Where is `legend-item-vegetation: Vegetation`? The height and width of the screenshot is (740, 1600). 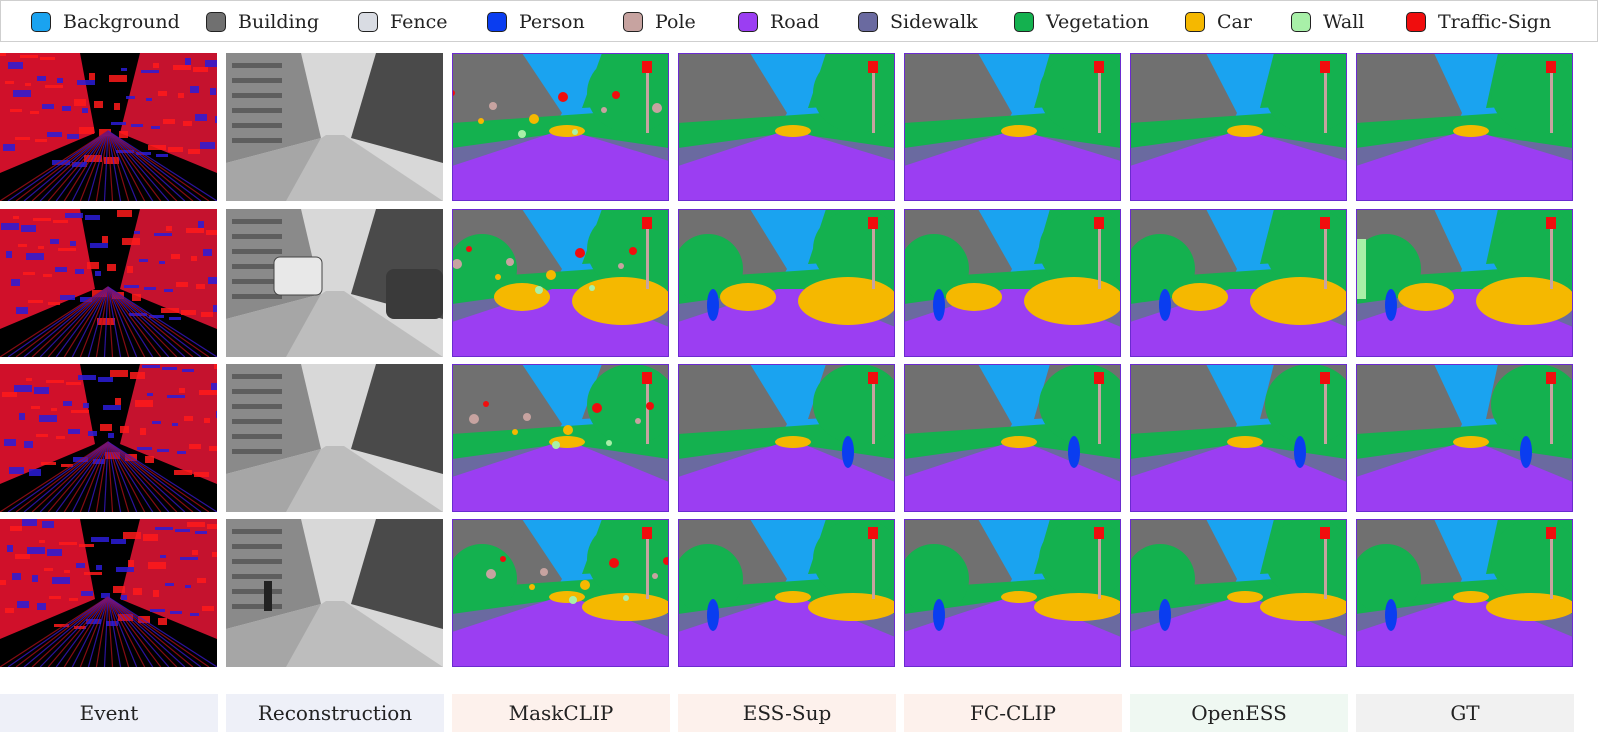 legend-item-vegetation: Vegetation is located at coordinates (1081, 22).